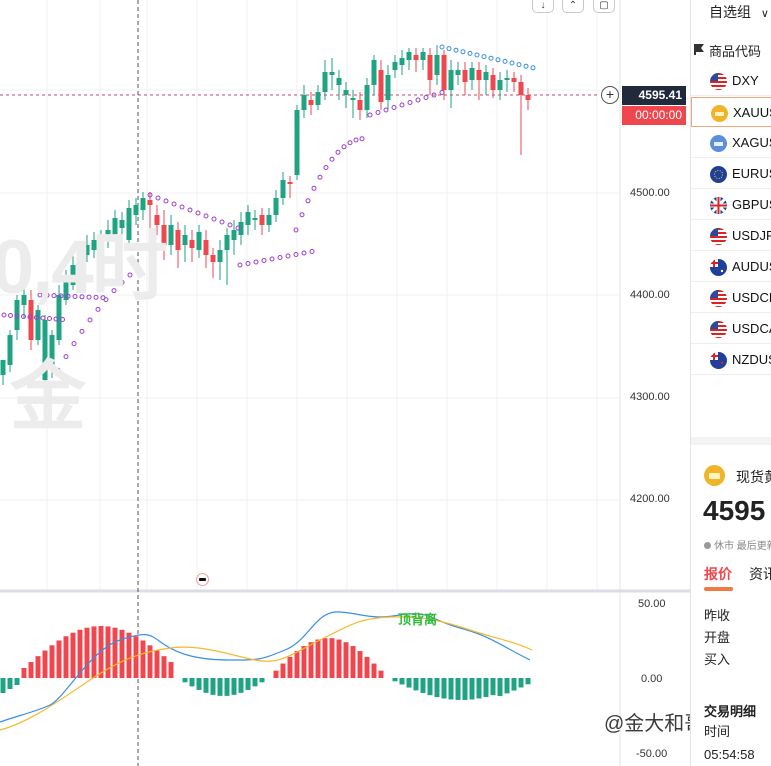 The width and height of the screenshot is (771, 766). I want to click on watchlist-row-xauusd: XAUUSD, so click(731, 112).